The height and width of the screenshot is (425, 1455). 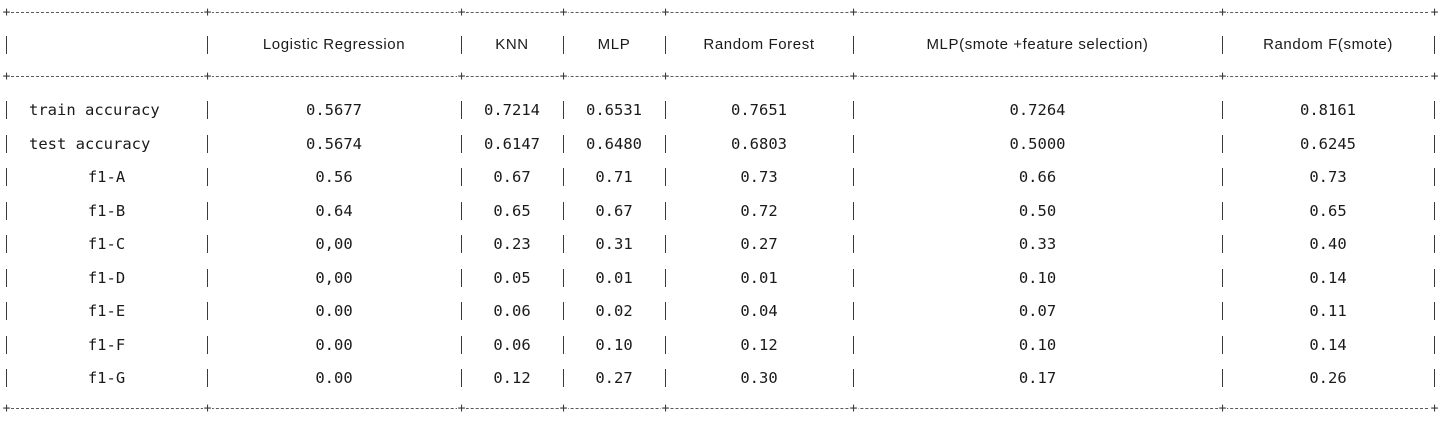 What do you see at coordinates (512, 244) in the screenshot?
I see `table-cell-value: 0.23` at bounding box center [512, 244].